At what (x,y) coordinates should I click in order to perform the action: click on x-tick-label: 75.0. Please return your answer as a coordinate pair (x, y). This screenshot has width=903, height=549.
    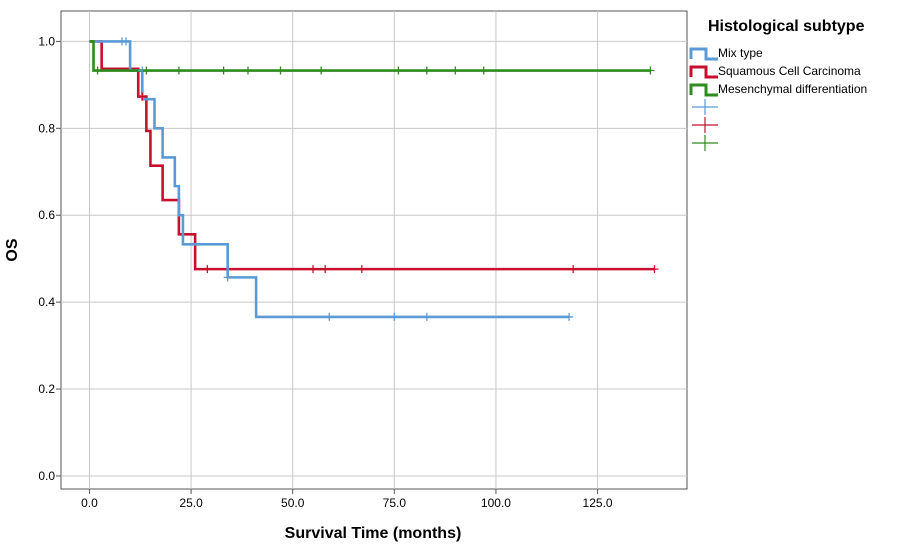
    Looking at the image, I should click on (395, 503).